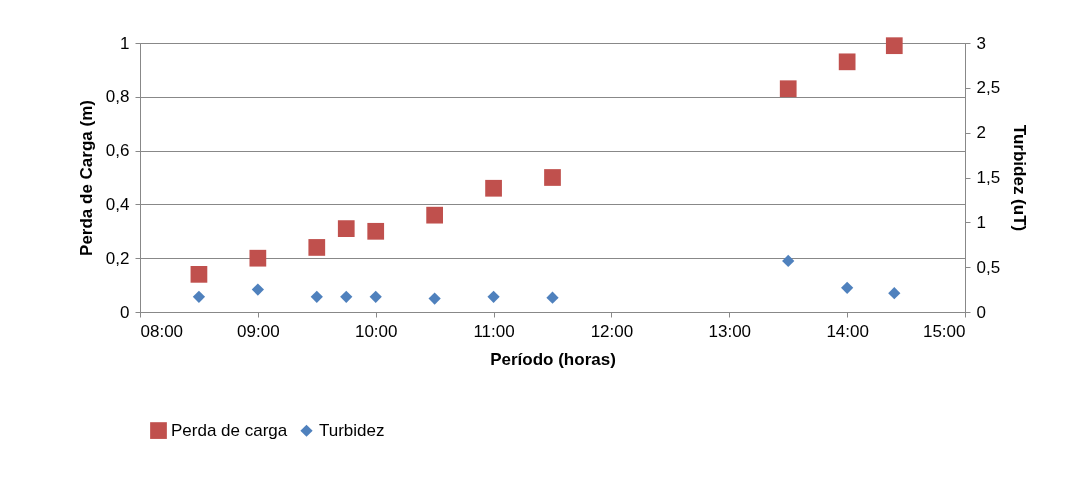 Image resolution: width=1080 pixels, height=491 pixels. Describe the element at coordinates (117, 151) in the screenshot. I see `y-tick-label: 0,6` at that location.